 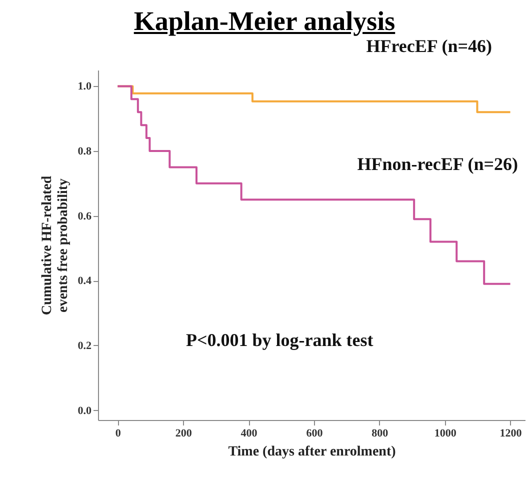 What do you see at coordinates (312, 452) in the screenshot?
I see `x-axis-title: Time (days after enrolment)` at bounding box center [312, 452].